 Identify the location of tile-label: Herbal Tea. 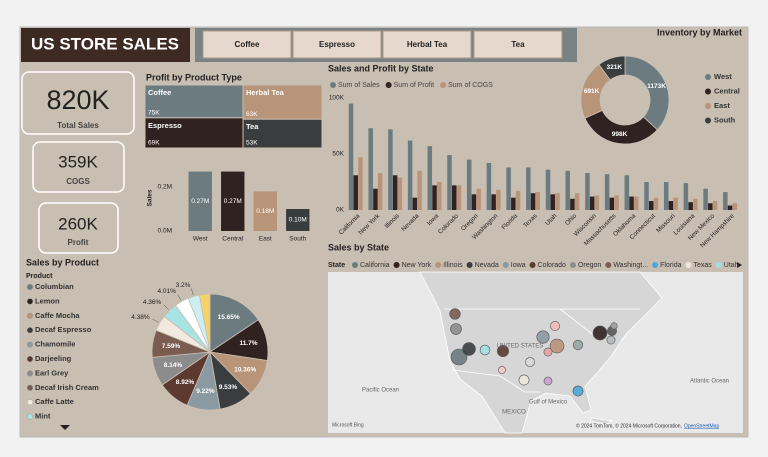
(265, 92).